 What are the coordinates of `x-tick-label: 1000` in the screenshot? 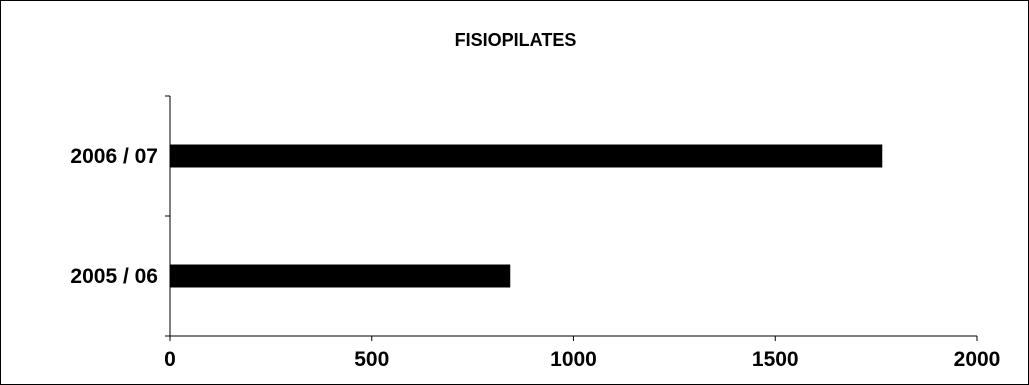 It's located at (573, 359).